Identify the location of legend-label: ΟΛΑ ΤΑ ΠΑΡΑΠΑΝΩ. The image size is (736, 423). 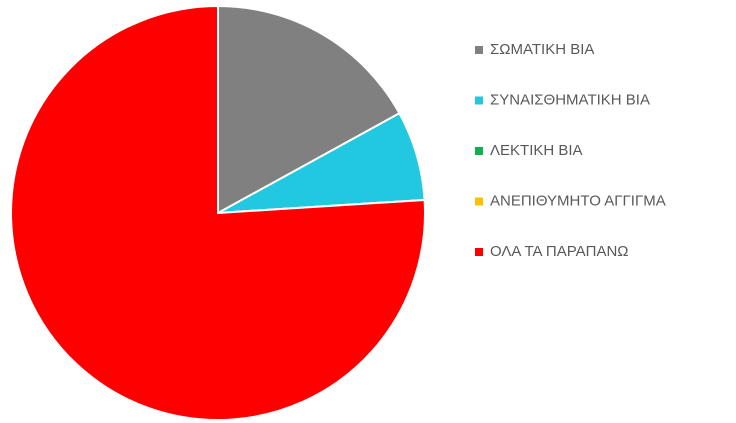
(559, 251).